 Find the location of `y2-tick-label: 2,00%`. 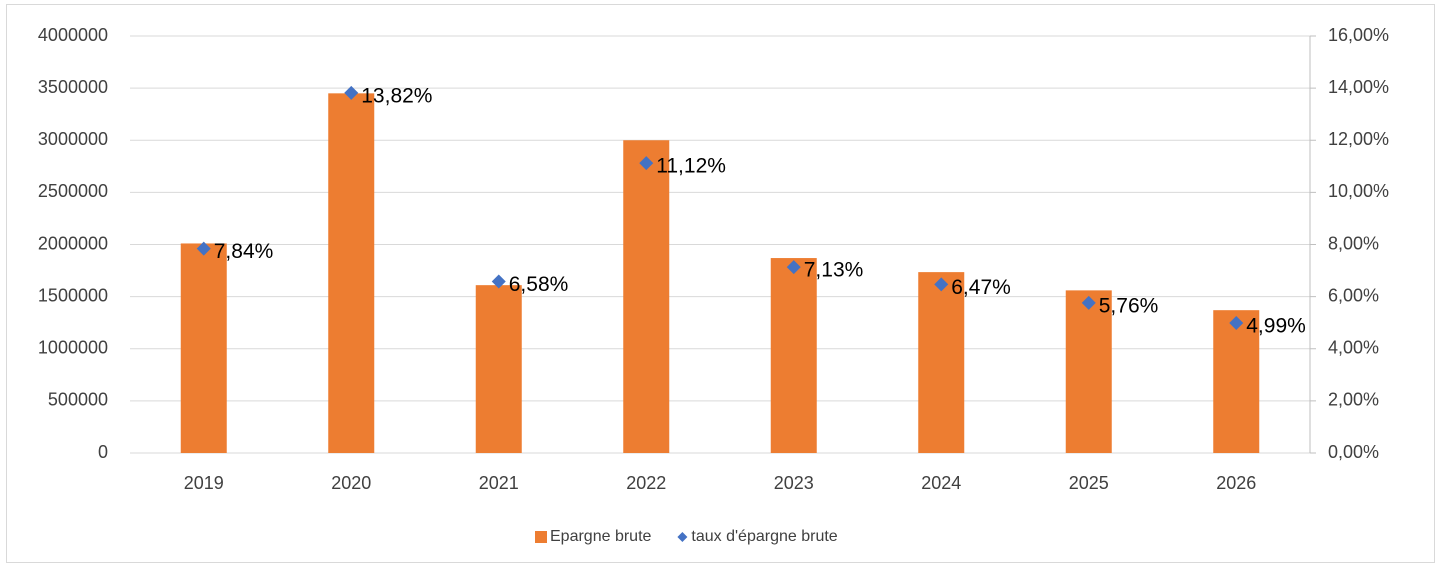

y2-tick-label: 2,00% is located at coordinates (1353, 400).